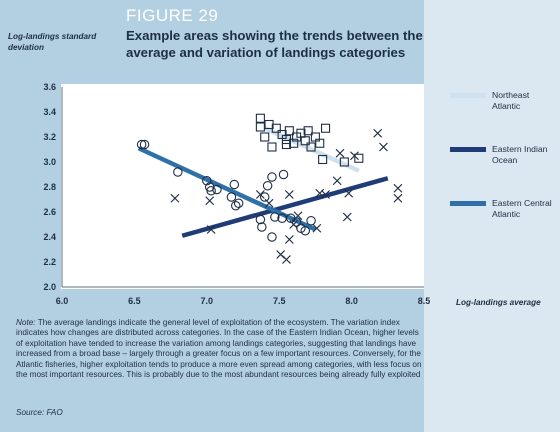 The height and width of the screenshot is (432, 560). What do you see at coordinates (62, 301) in the screenshot?
I see `x-tick-label: 6.0` at bounding box center [62, 301].